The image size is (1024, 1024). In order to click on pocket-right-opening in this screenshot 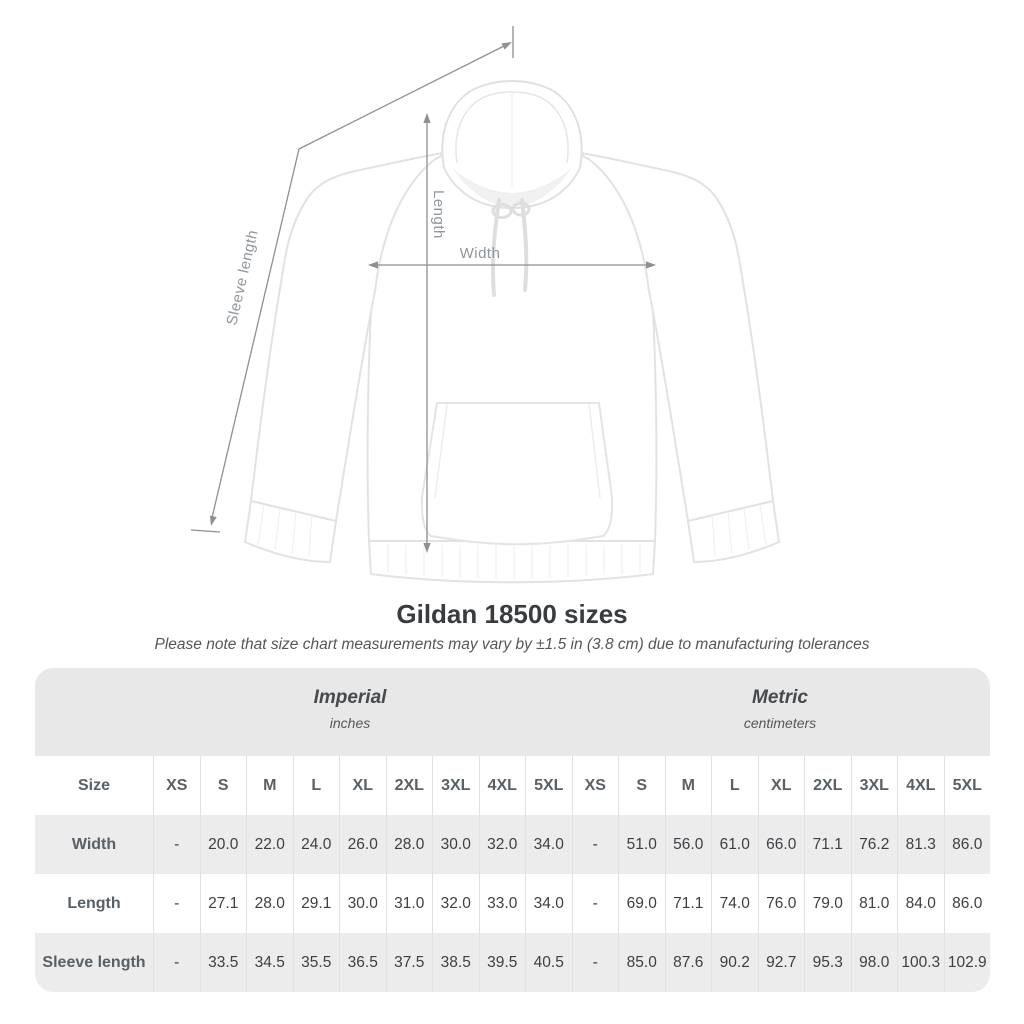, I will do `click(594, 451)`.